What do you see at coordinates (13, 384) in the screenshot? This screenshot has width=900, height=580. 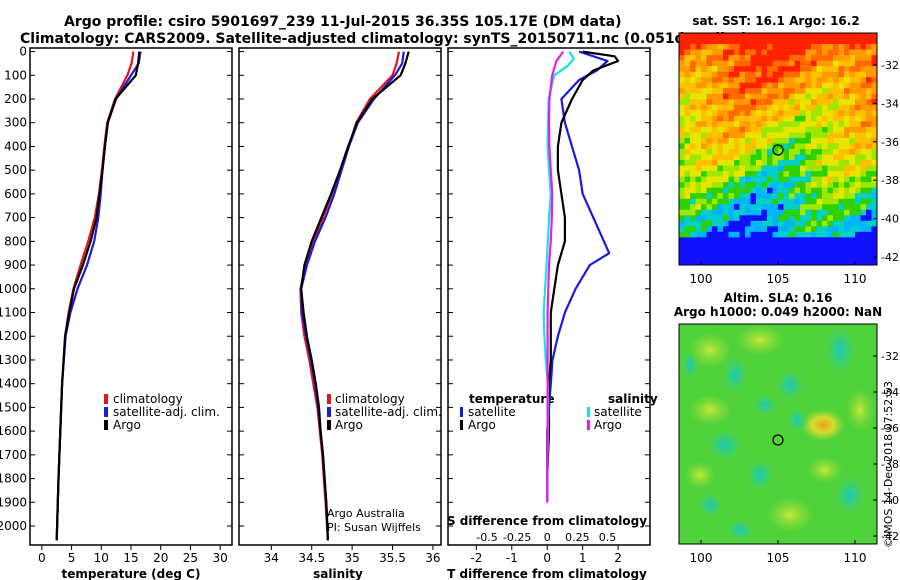 I see `depth-tick-label: 1400` at bounding box center [13, 384].